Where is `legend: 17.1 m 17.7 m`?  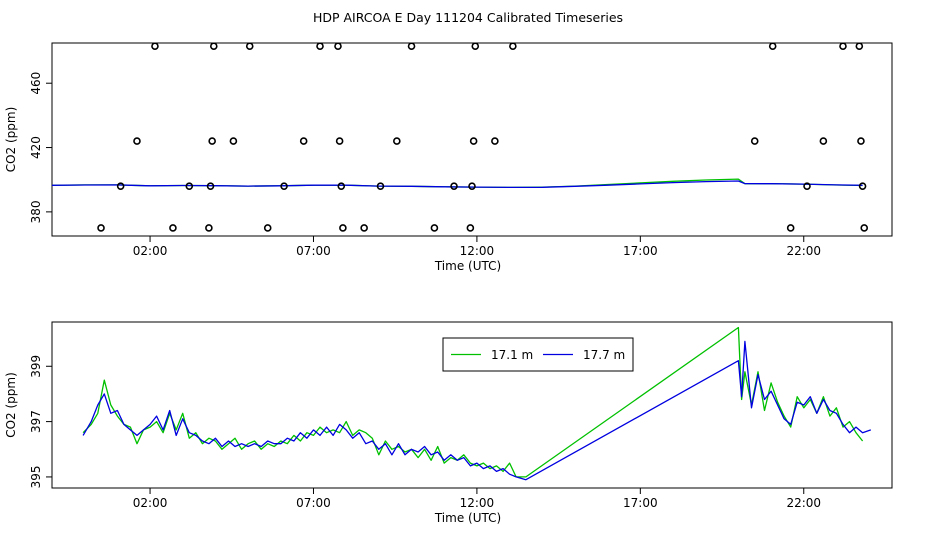
legend: 17.1 m 17.7 m is located at coordinates (538, 354).